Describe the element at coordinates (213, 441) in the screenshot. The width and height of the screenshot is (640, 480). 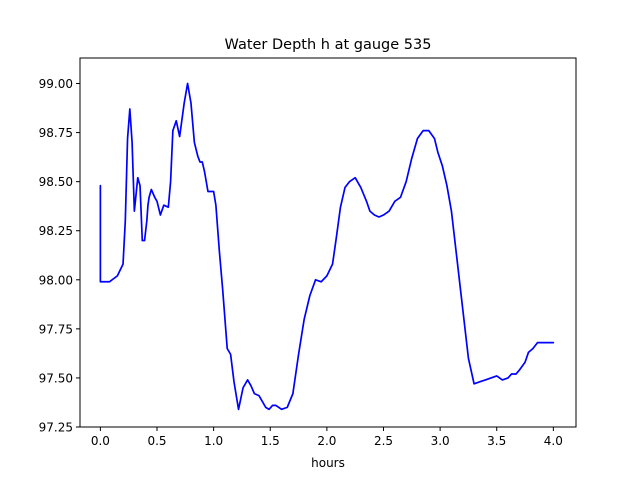
I see `x-tick-label: 1.0` at that location.